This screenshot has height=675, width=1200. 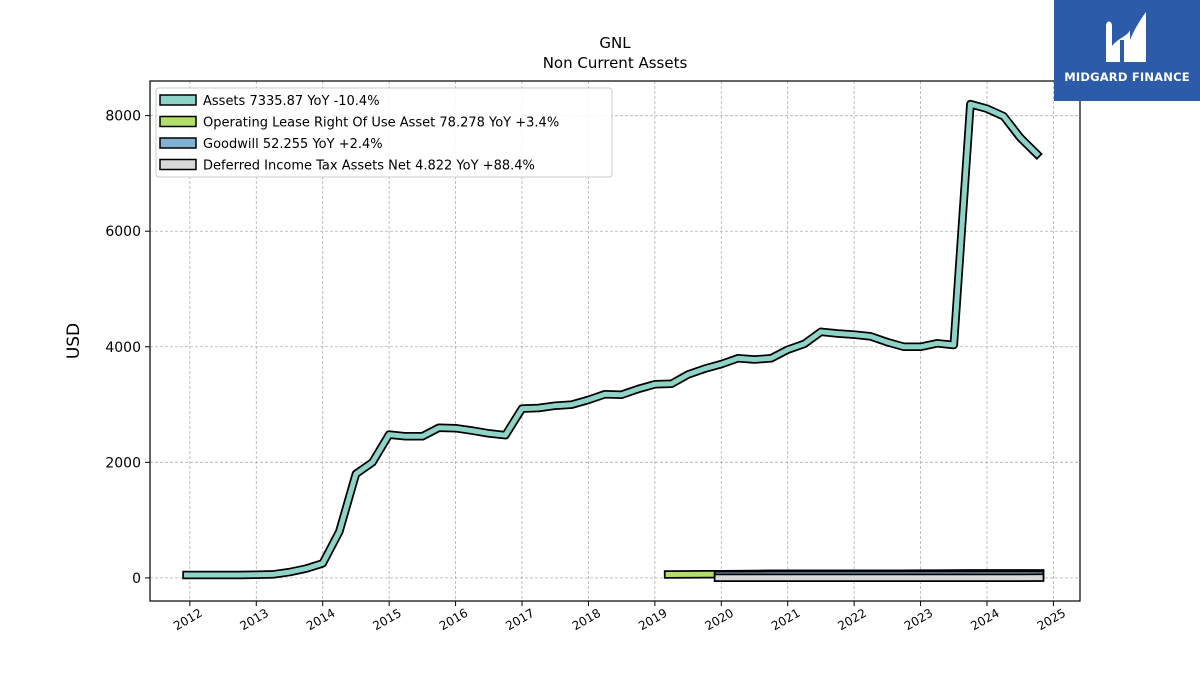 What do you see at coordinates (320, 619) in the screenshot?
I see `x-tick-label: 2014` at bounding box center [320, 619].